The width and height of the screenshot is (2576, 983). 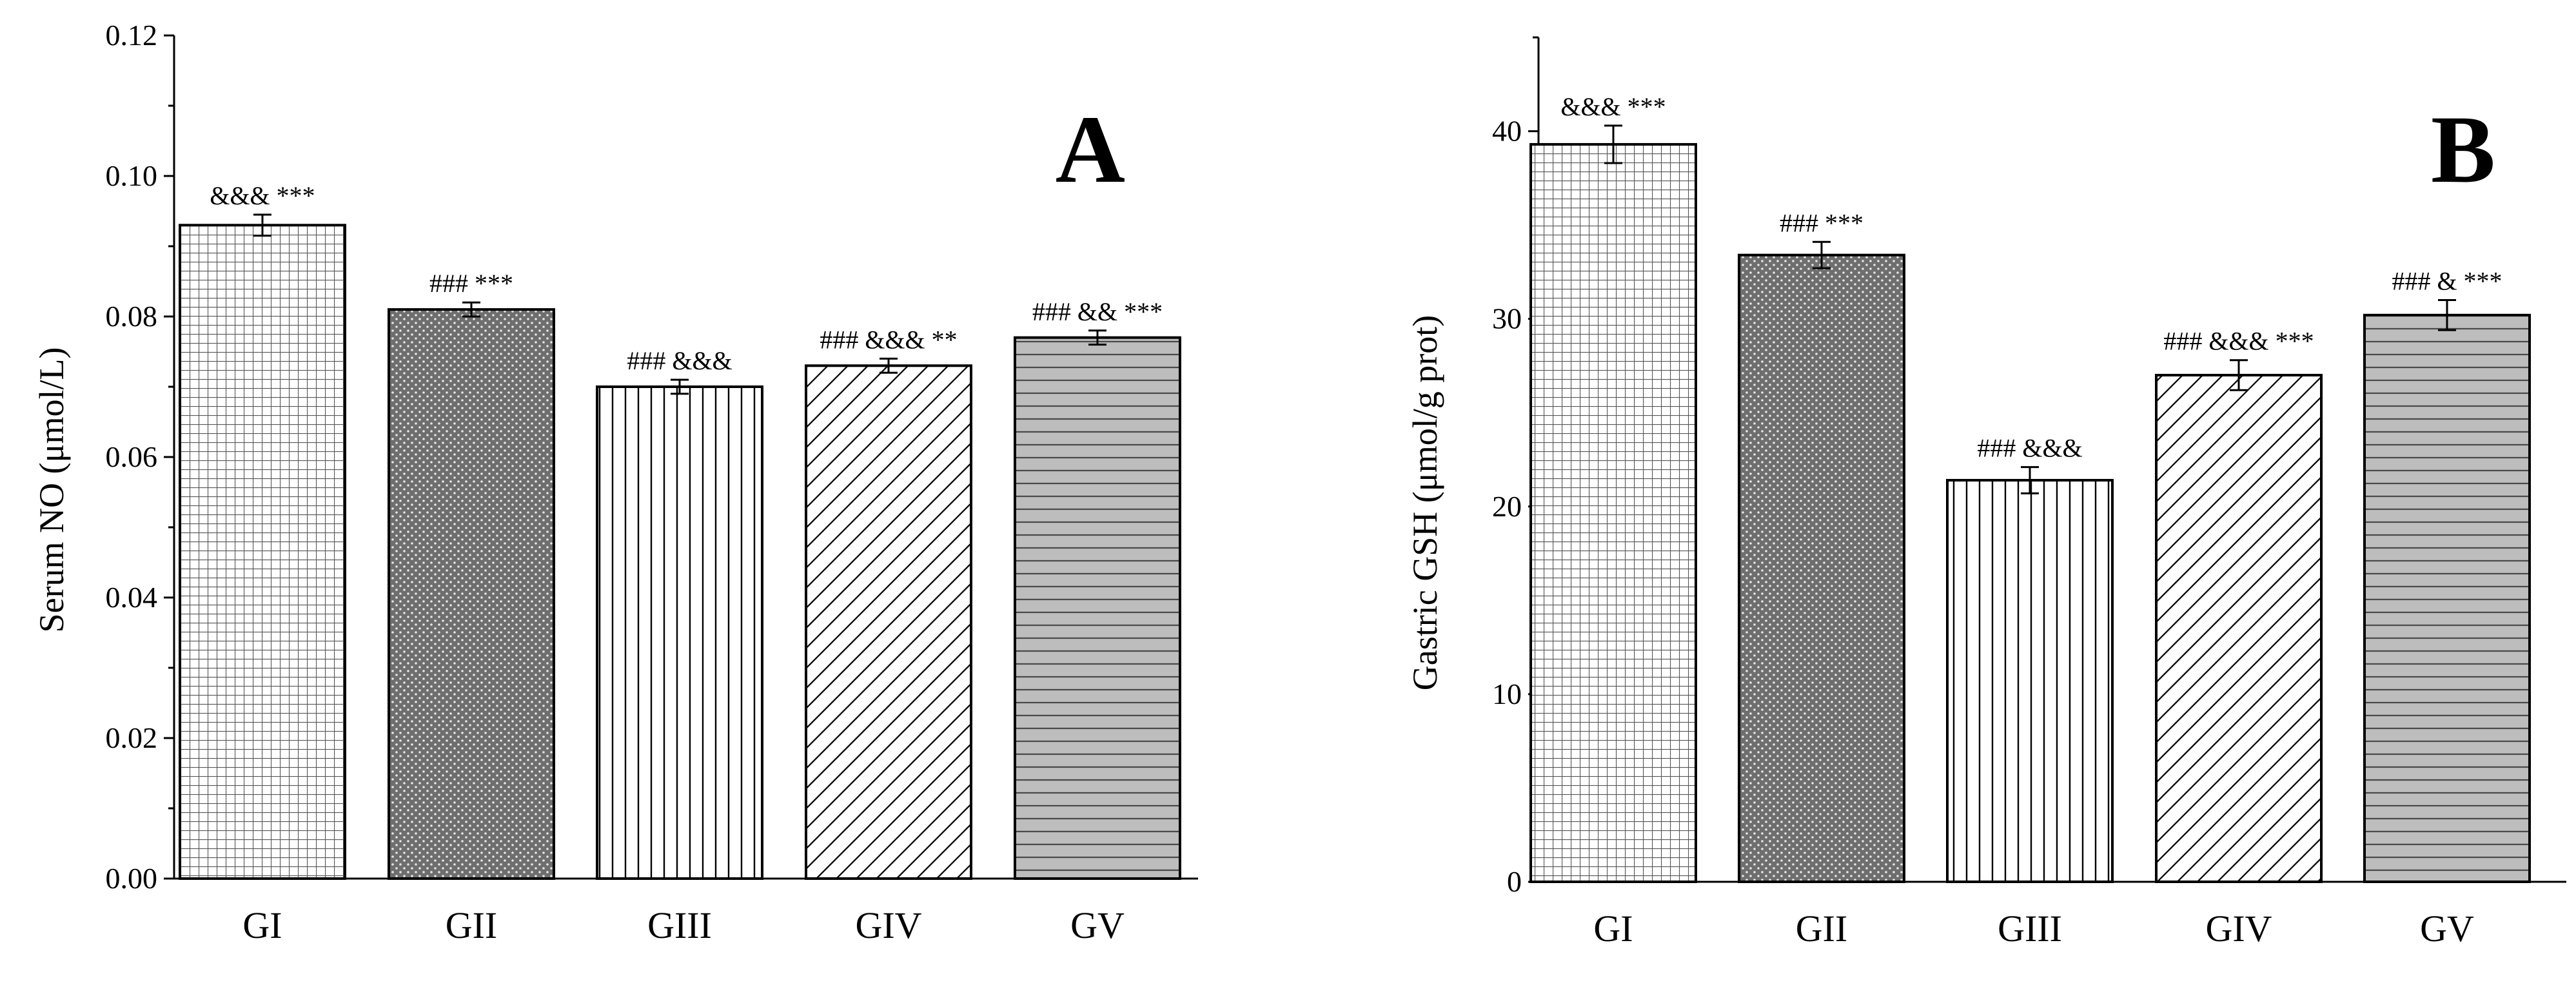 What do you see at coordinates (2238, 341) in the screenshot?
I see `significance-annotation: ### &&& ***` at bounding box center [2238, 341].